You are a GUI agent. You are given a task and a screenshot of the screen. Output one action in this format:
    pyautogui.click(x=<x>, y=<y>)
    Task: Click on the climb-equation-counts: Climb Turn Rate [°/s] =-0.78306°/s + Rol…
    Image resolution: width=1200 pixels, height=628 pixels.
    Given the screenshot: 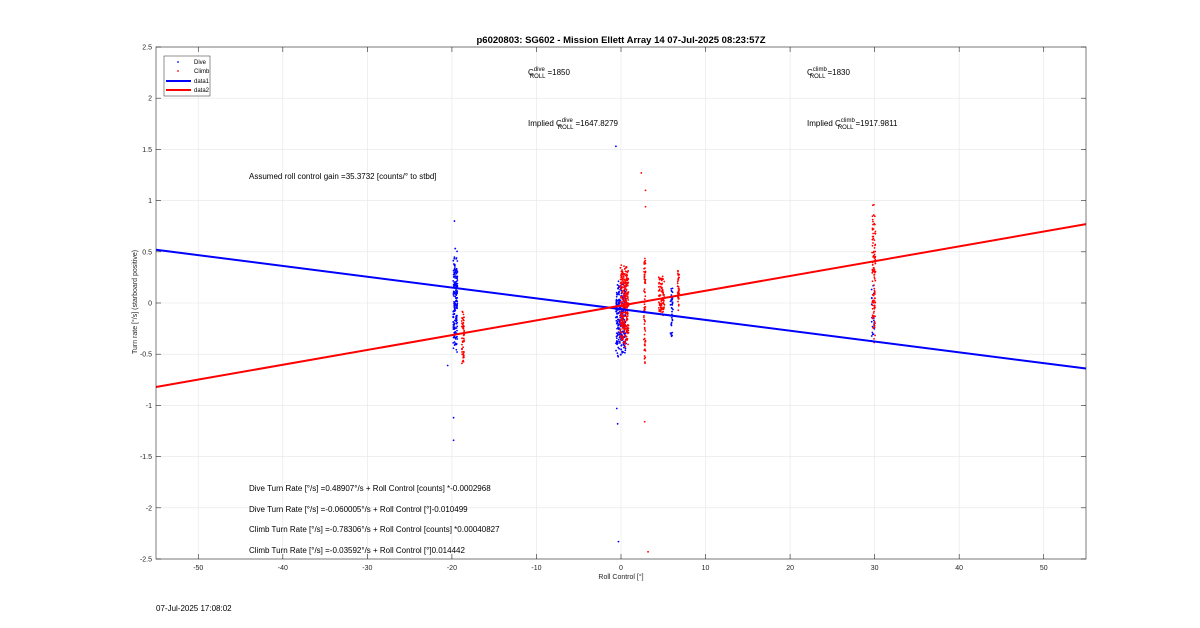 What is the action you would take?
    pyautogui.click(x=374, y=529)
    